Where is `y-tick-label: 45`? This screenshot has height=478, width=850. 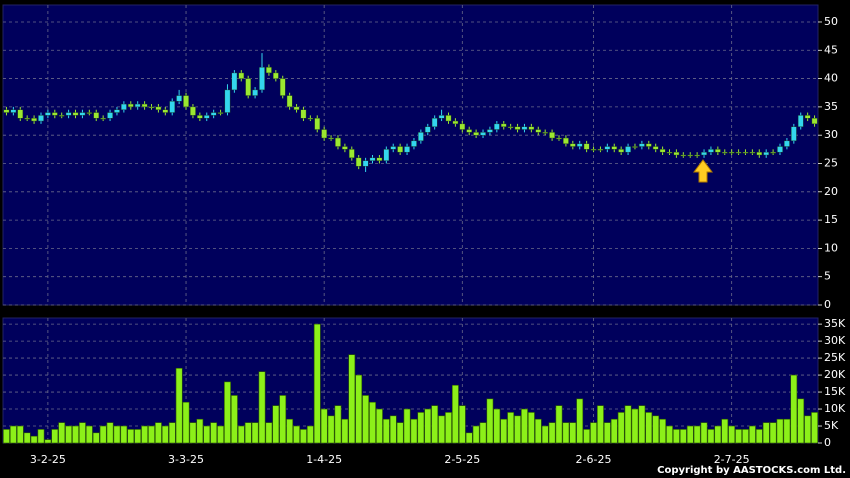
y-tick-label: 45 is located at coordinates (831, 49).